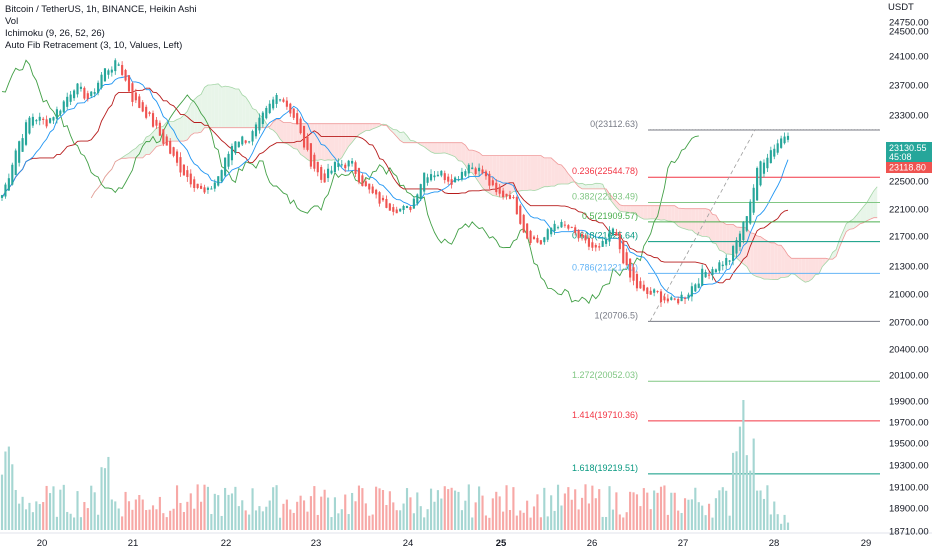 The height and width of the screenshot is (550, 932). What do you see at coordinates (12, 21) in the screenshot?
I see `vol-indicator-label: Vol` at bounding box center [12, 21].